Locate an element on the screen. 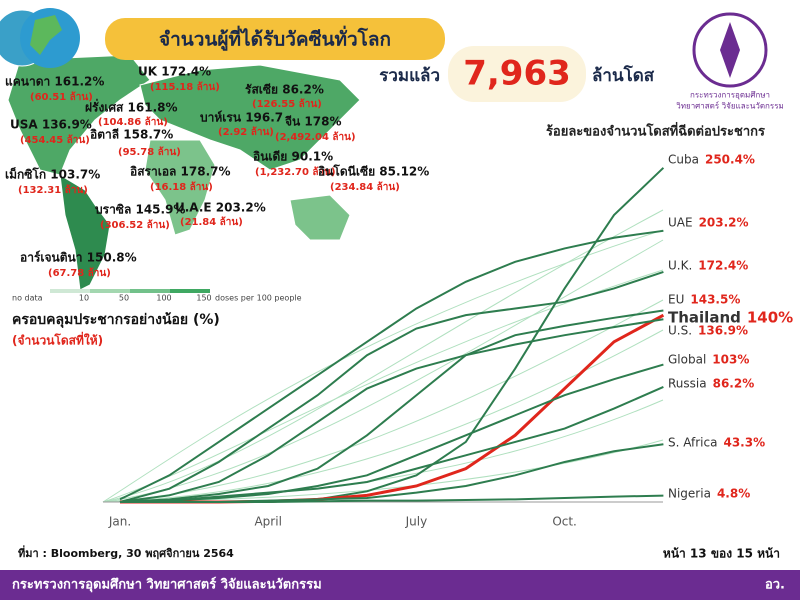 This screenshot has width=800, height=600. value-label: 43.3% is located at coordinates (744, 443).